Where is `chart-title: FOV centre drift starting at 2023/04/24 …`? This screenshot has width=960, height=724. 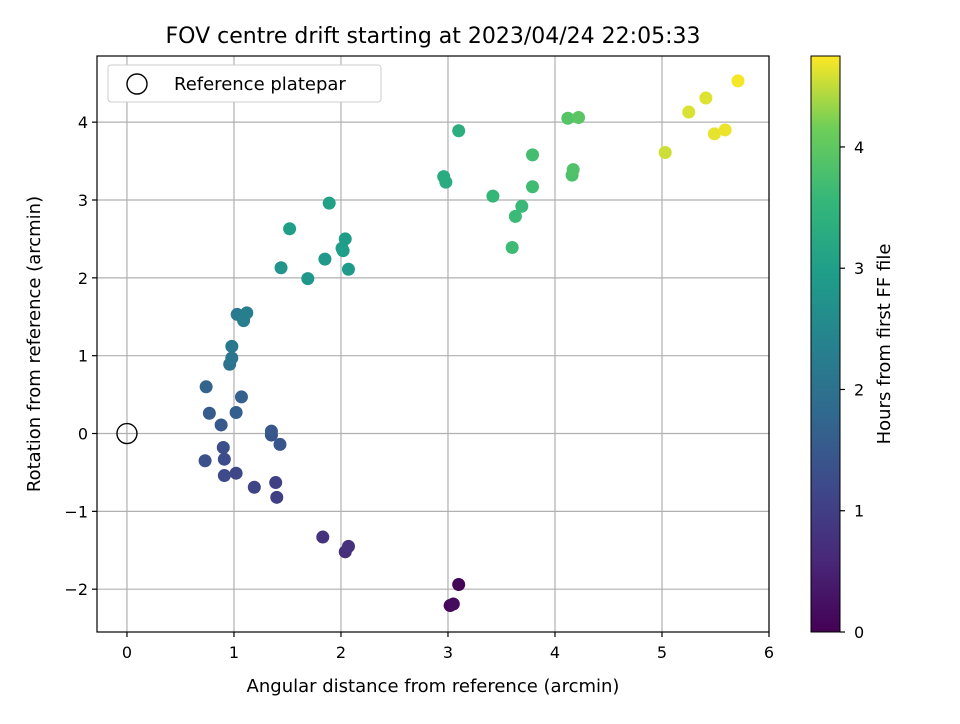
chart-title: FOV centre drift starting at 2023/04/24 … is located at coordinates (433, 36).